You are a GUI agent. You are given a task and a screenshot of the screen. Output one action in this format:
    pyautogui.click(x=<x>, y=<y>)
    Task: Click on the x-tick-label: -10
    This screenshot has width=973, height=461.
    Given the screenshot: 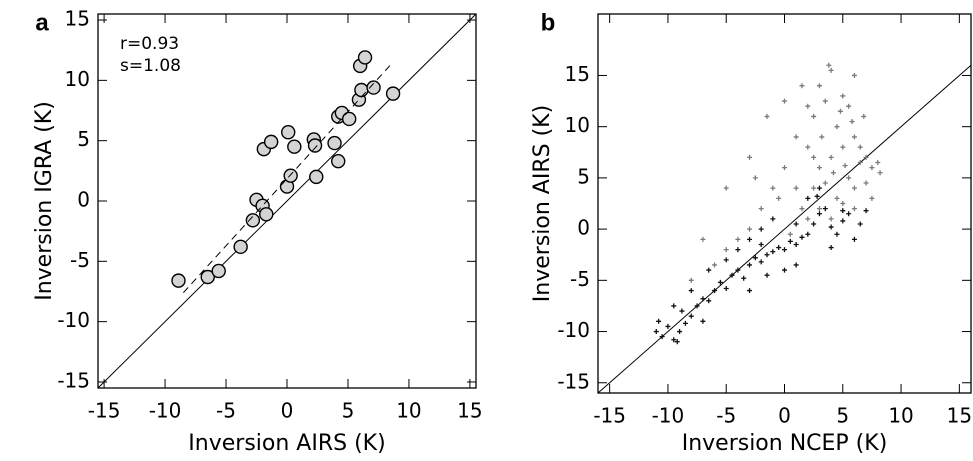 What is the action you would take?
    pyautogui.click(x=668, y=416)
    